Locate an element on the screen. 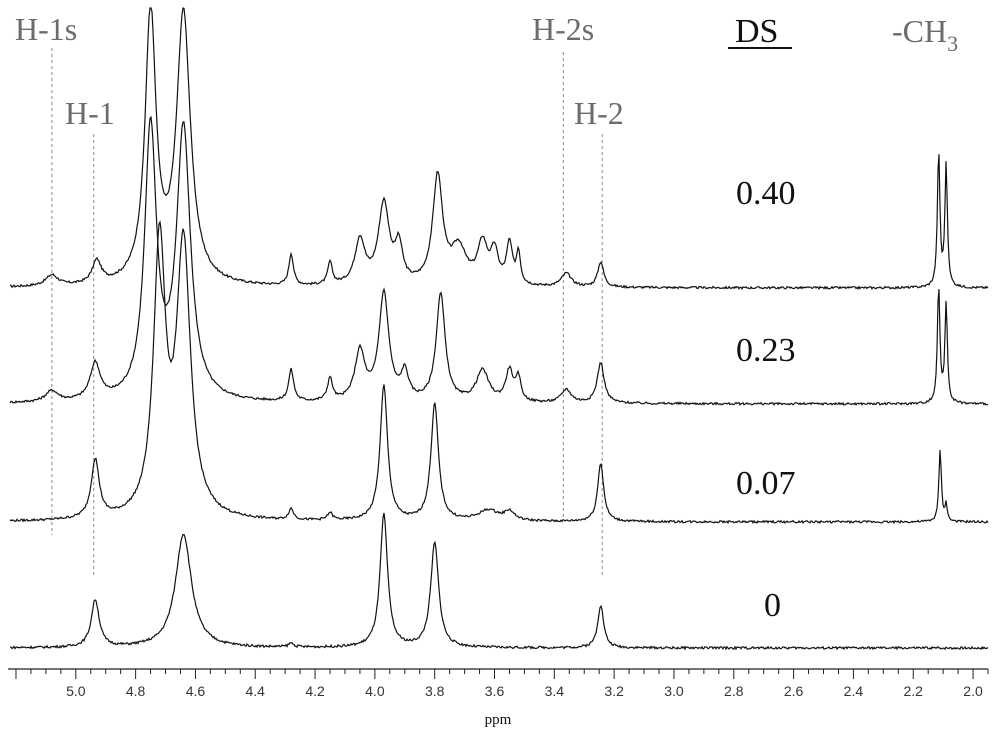  x-tick-label: 4.8 is located at coordinates (136, 691).